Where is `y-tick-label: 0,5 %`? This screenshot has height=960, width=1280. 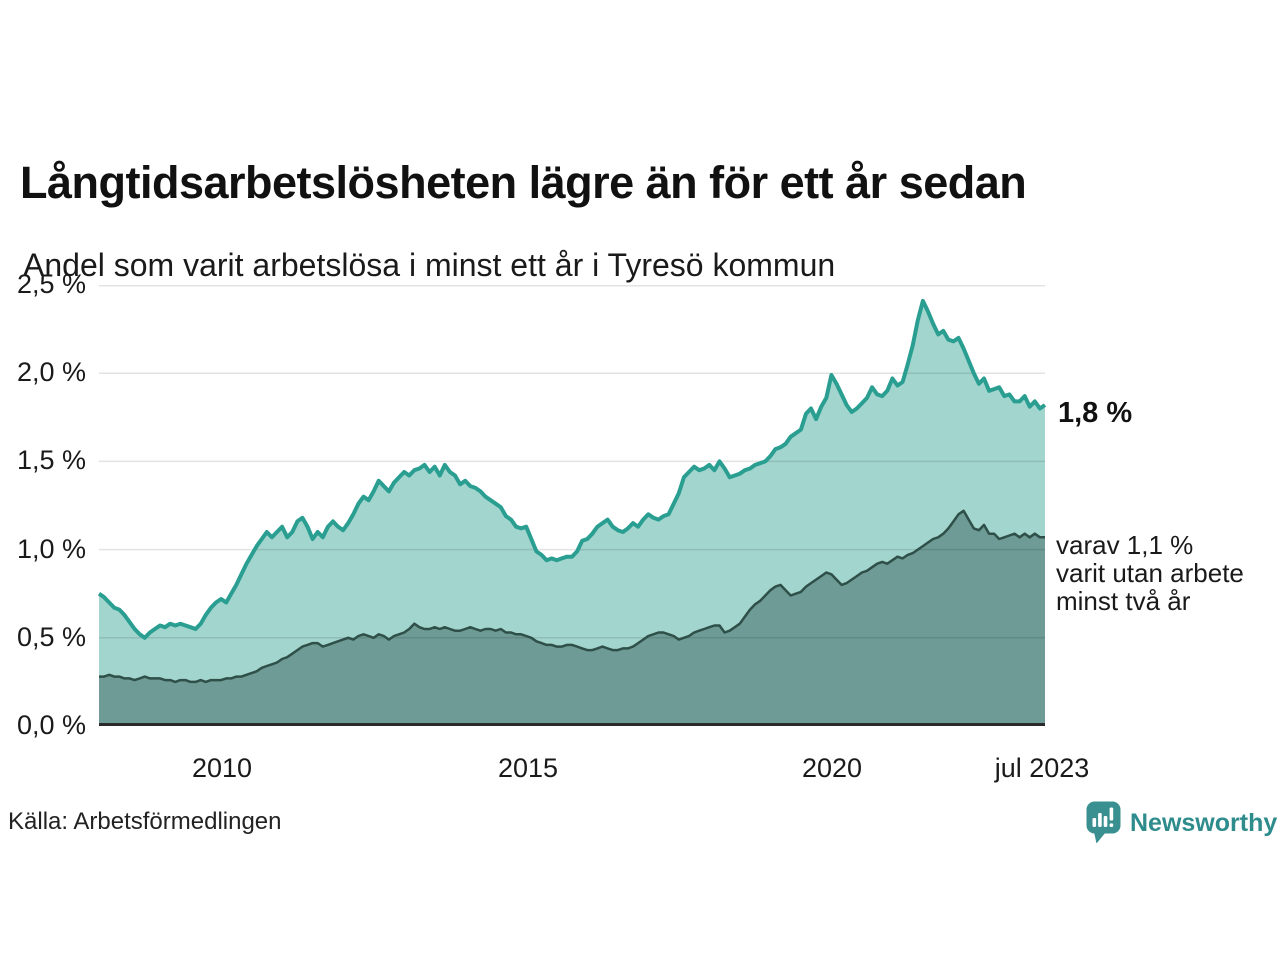 y-tick-label: 0,5 % is located at coordinates (51, 636).